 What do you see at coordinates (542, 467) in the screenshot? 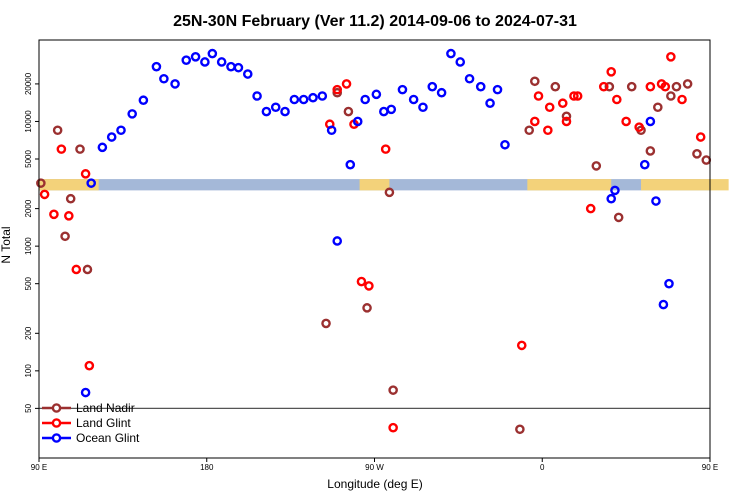
I see `x-tick-label: 0` at bounding box center [542, 467].